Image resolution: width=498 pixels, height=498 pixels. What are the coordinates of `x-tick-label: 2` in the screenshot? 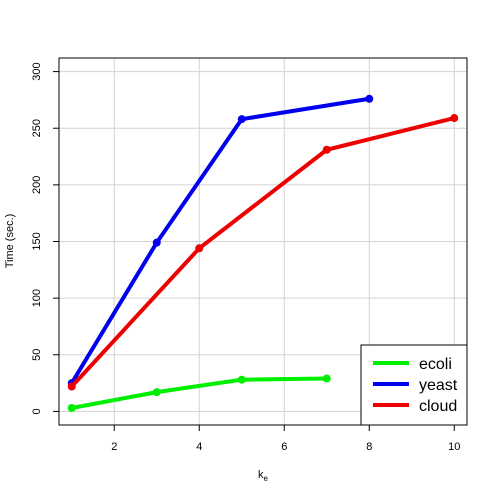 It's located at (114, 447).